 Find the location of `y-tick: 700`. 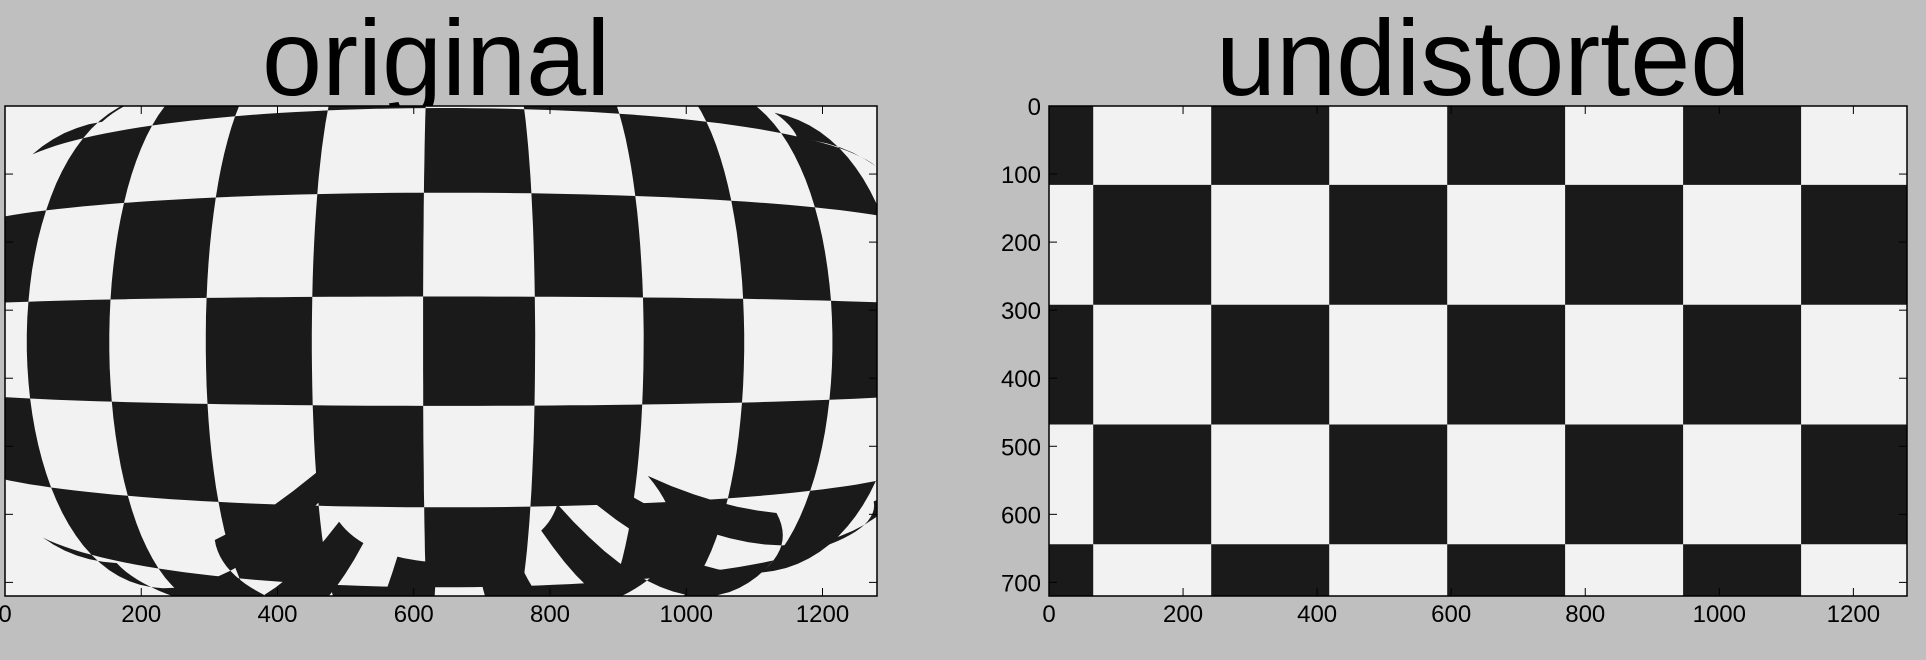

y-tick: 700 is located at coordinates (1454, 583).